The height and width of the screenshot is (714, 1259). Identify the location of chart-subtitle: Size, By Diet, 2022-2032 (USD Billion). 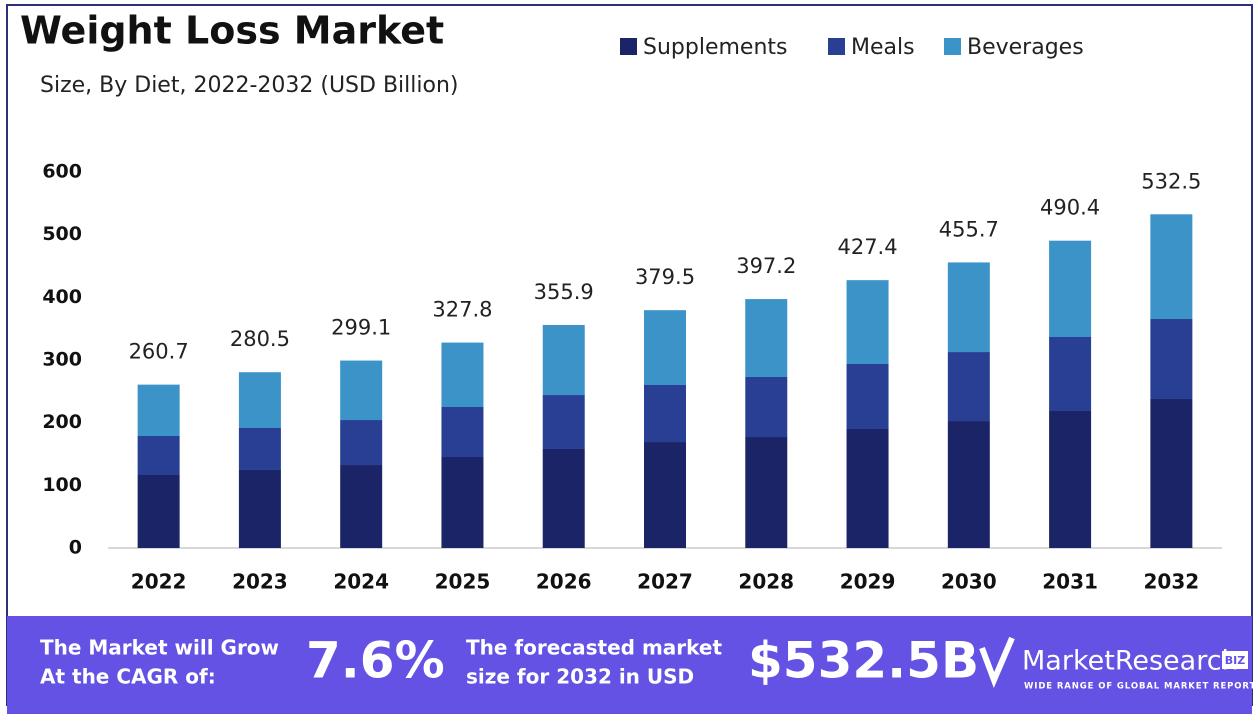
(249, 85).